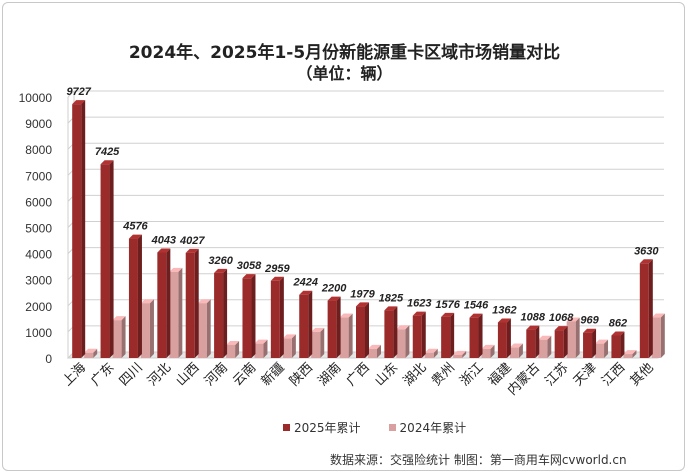  I want to click on x-tick-label: 江西, so click(613, 374).